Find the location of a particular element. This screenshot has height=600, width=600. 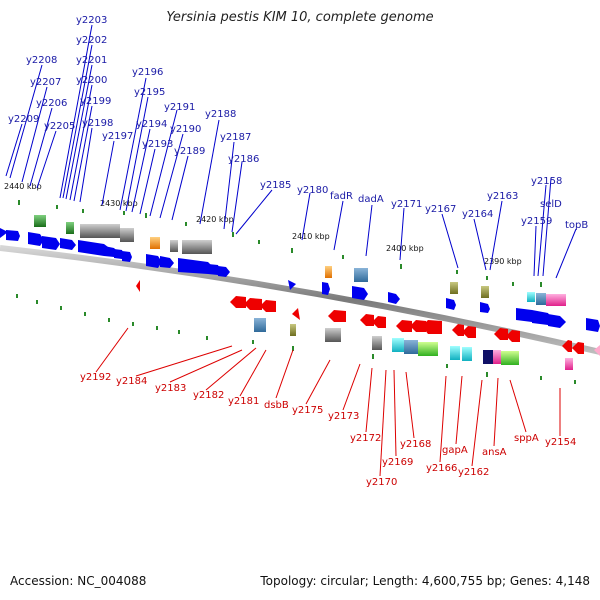

gene-label: y2163 is located at coordinates (502, 196).